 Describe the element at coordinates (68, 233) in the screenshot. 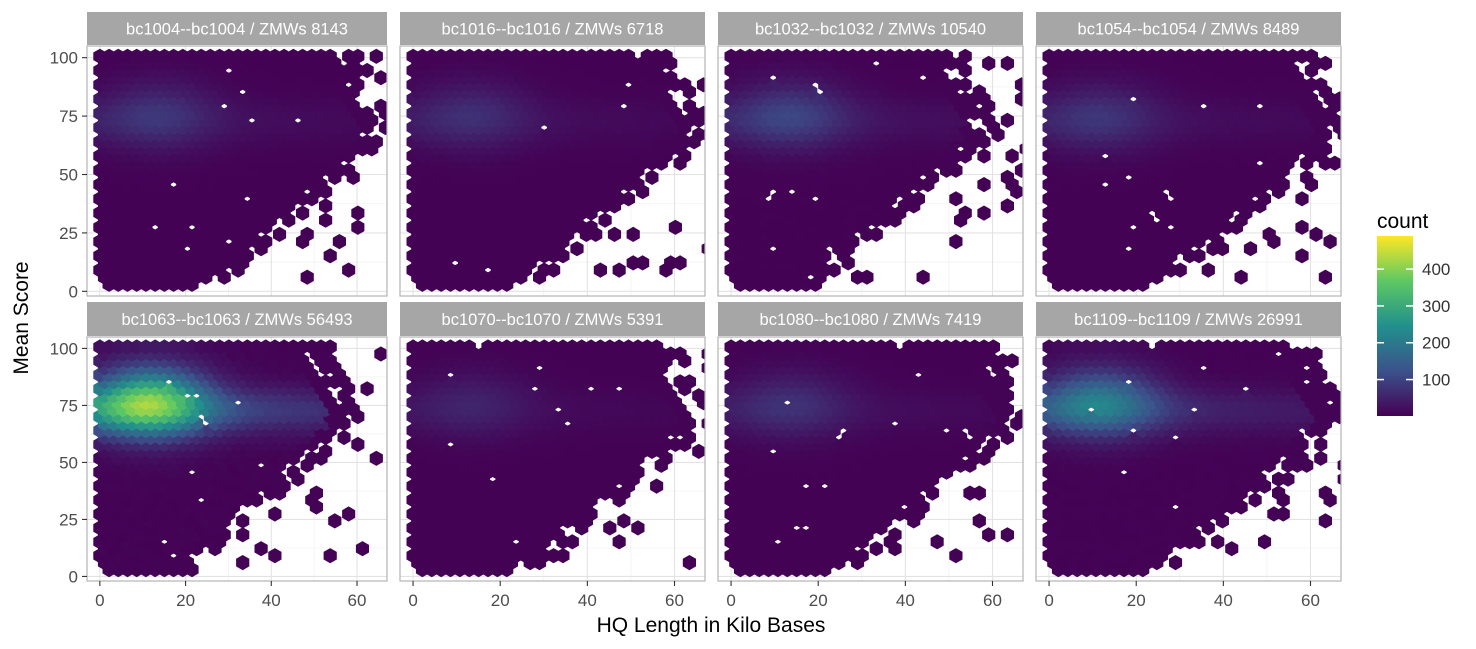

I see `y-tick-label: 25` at that location.